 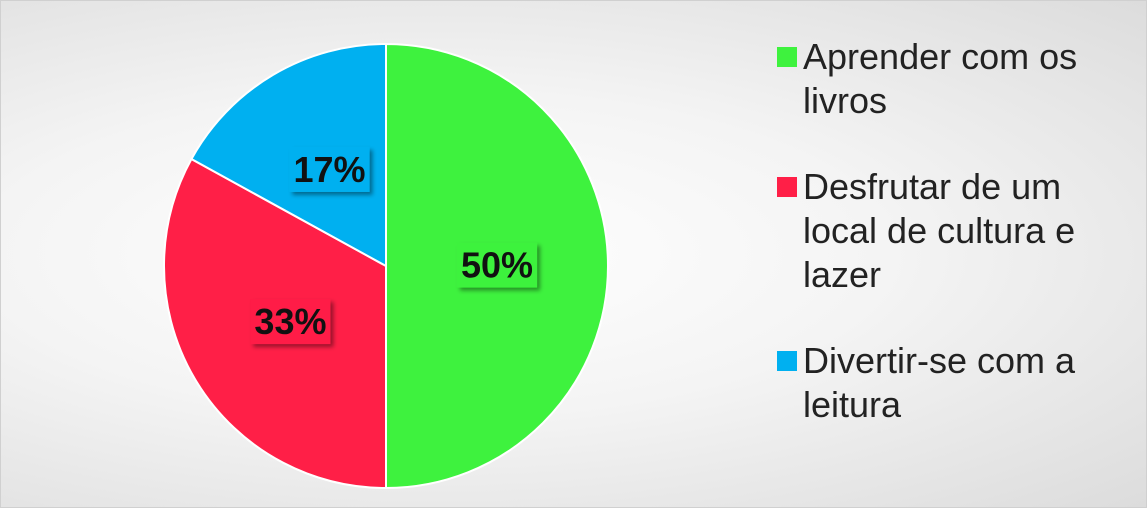 What do you see at coordinates (288, 155) in the screenshot?
I see `pie-slice` at bounding box center [288, 155].